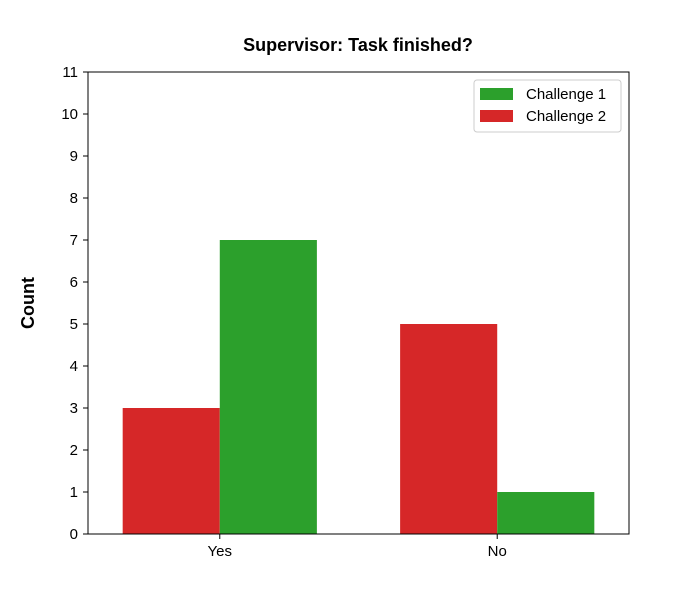 This screenshot has width=700, height=600. What do you see at coordinates (28, 303) in the screenshot?
I see `y-axis-label: Count` at bounding box center [28, 303].